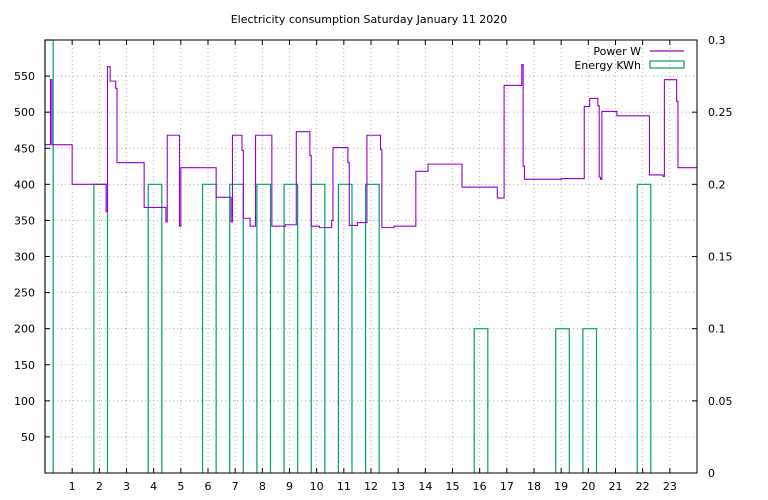  I want to click on y-left-tick-label: 500, so click(24, 112).